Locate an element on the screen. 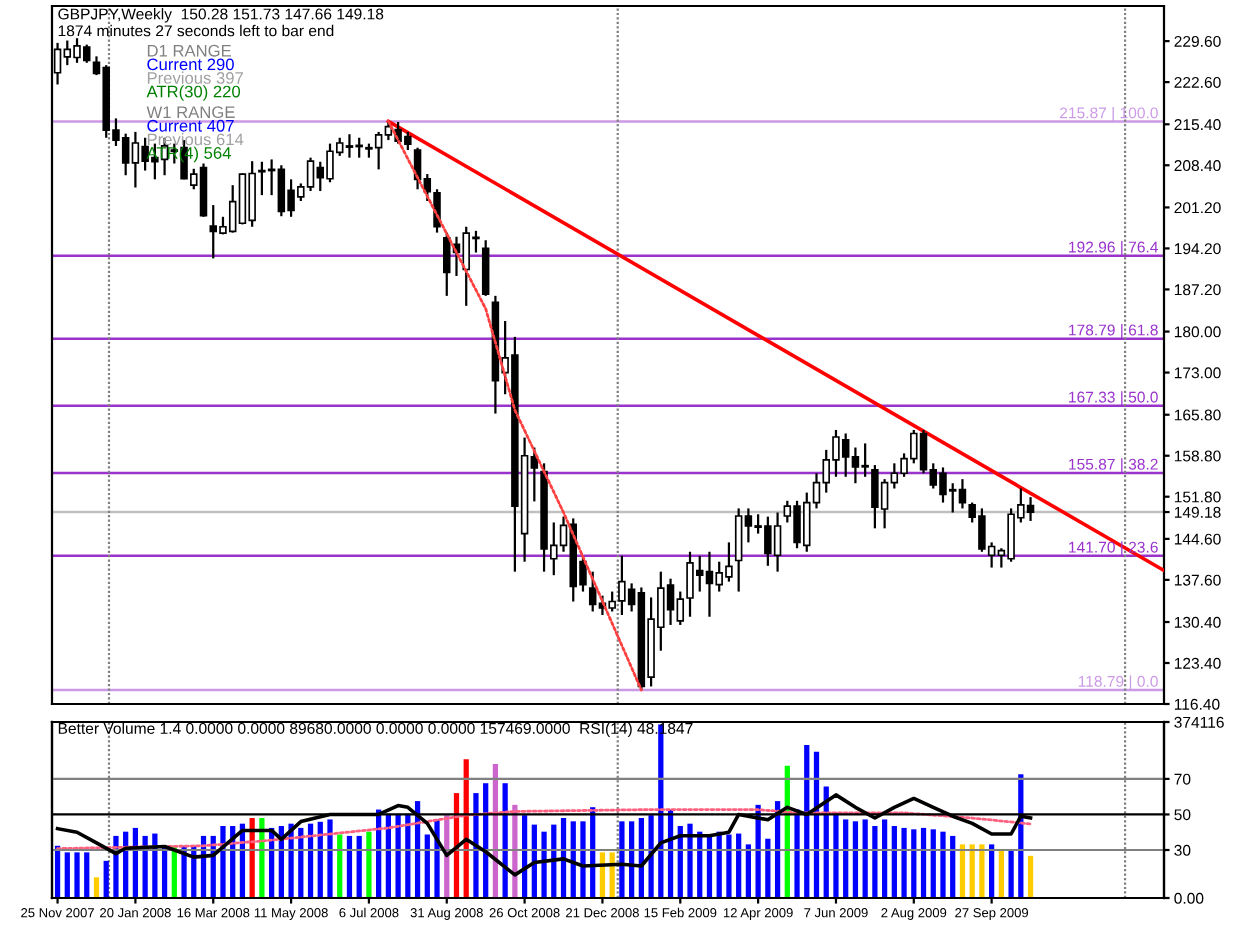 This screenshot has height=928, width=1250. annotation: D1 RANGE is located at coordinates (189, 50).